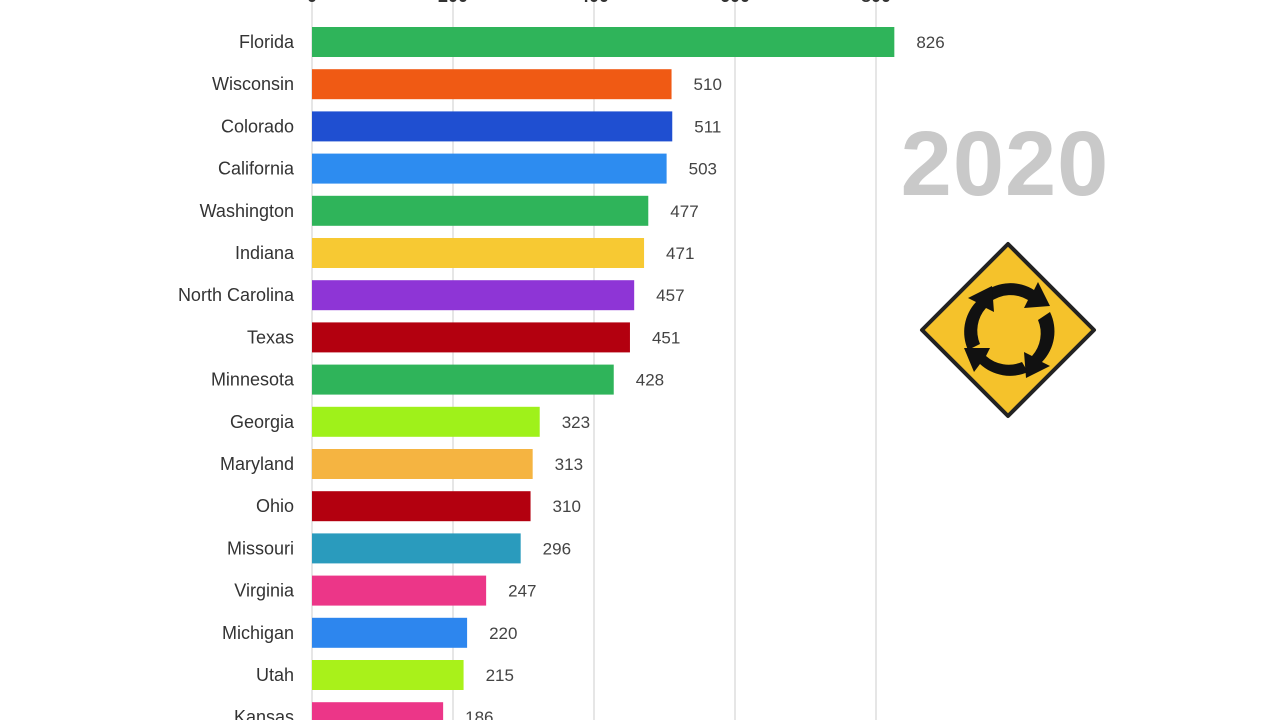  I want to click on value-label: 323, so click(576, 422).